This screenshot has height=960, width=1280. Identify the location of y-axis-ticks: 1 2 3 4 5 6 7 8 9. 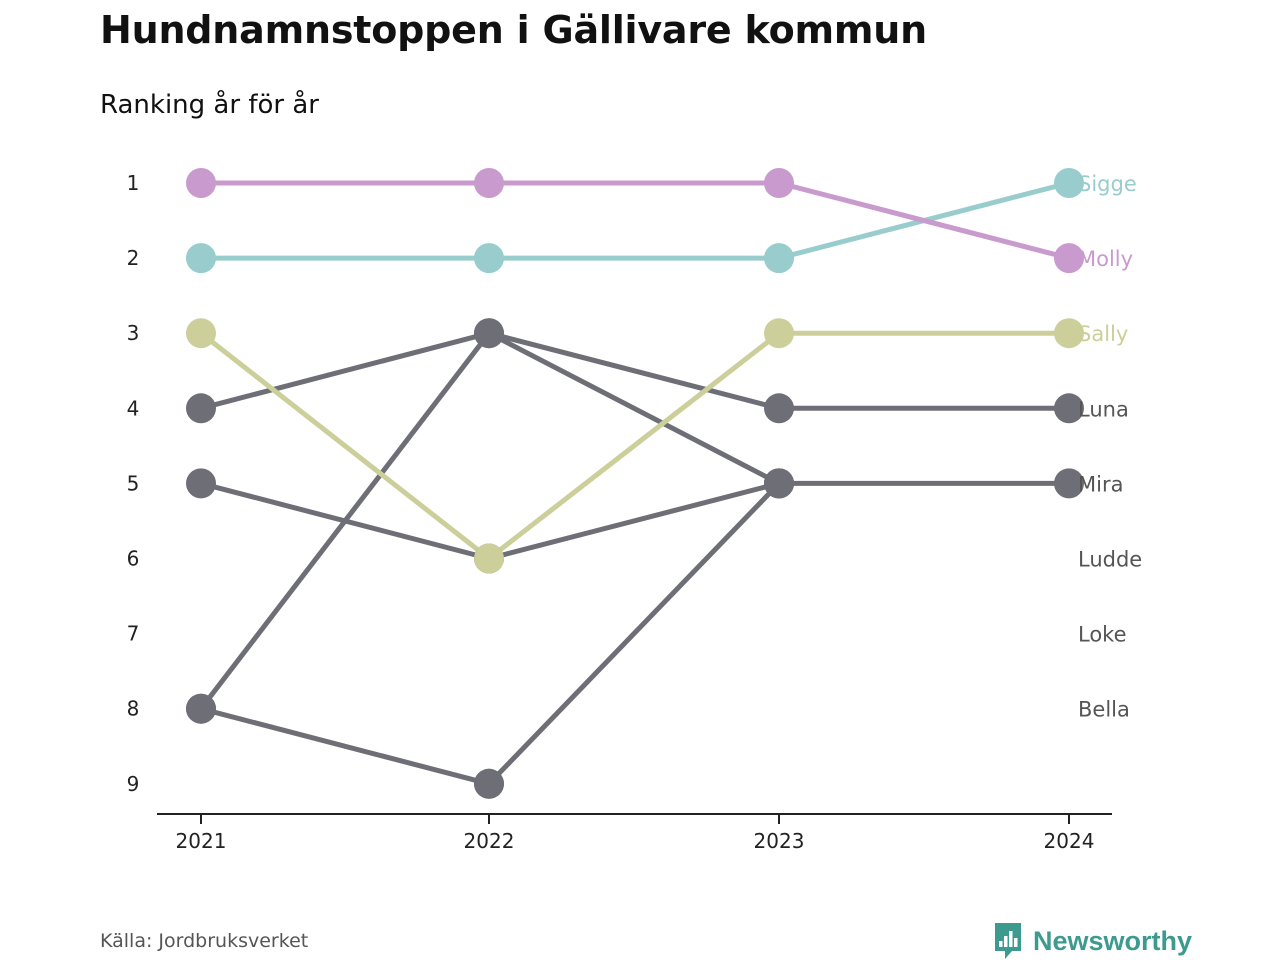
(133, 483).